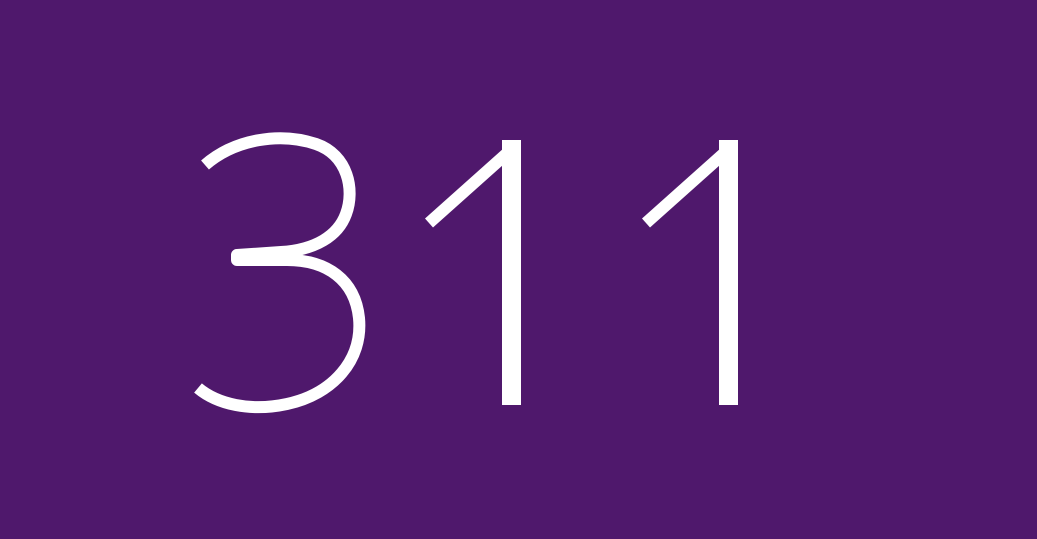  What do you see at coordinates (280, 273) in the screenshot?
I see `digit-3-glyph` at bounding box center [280, 273].